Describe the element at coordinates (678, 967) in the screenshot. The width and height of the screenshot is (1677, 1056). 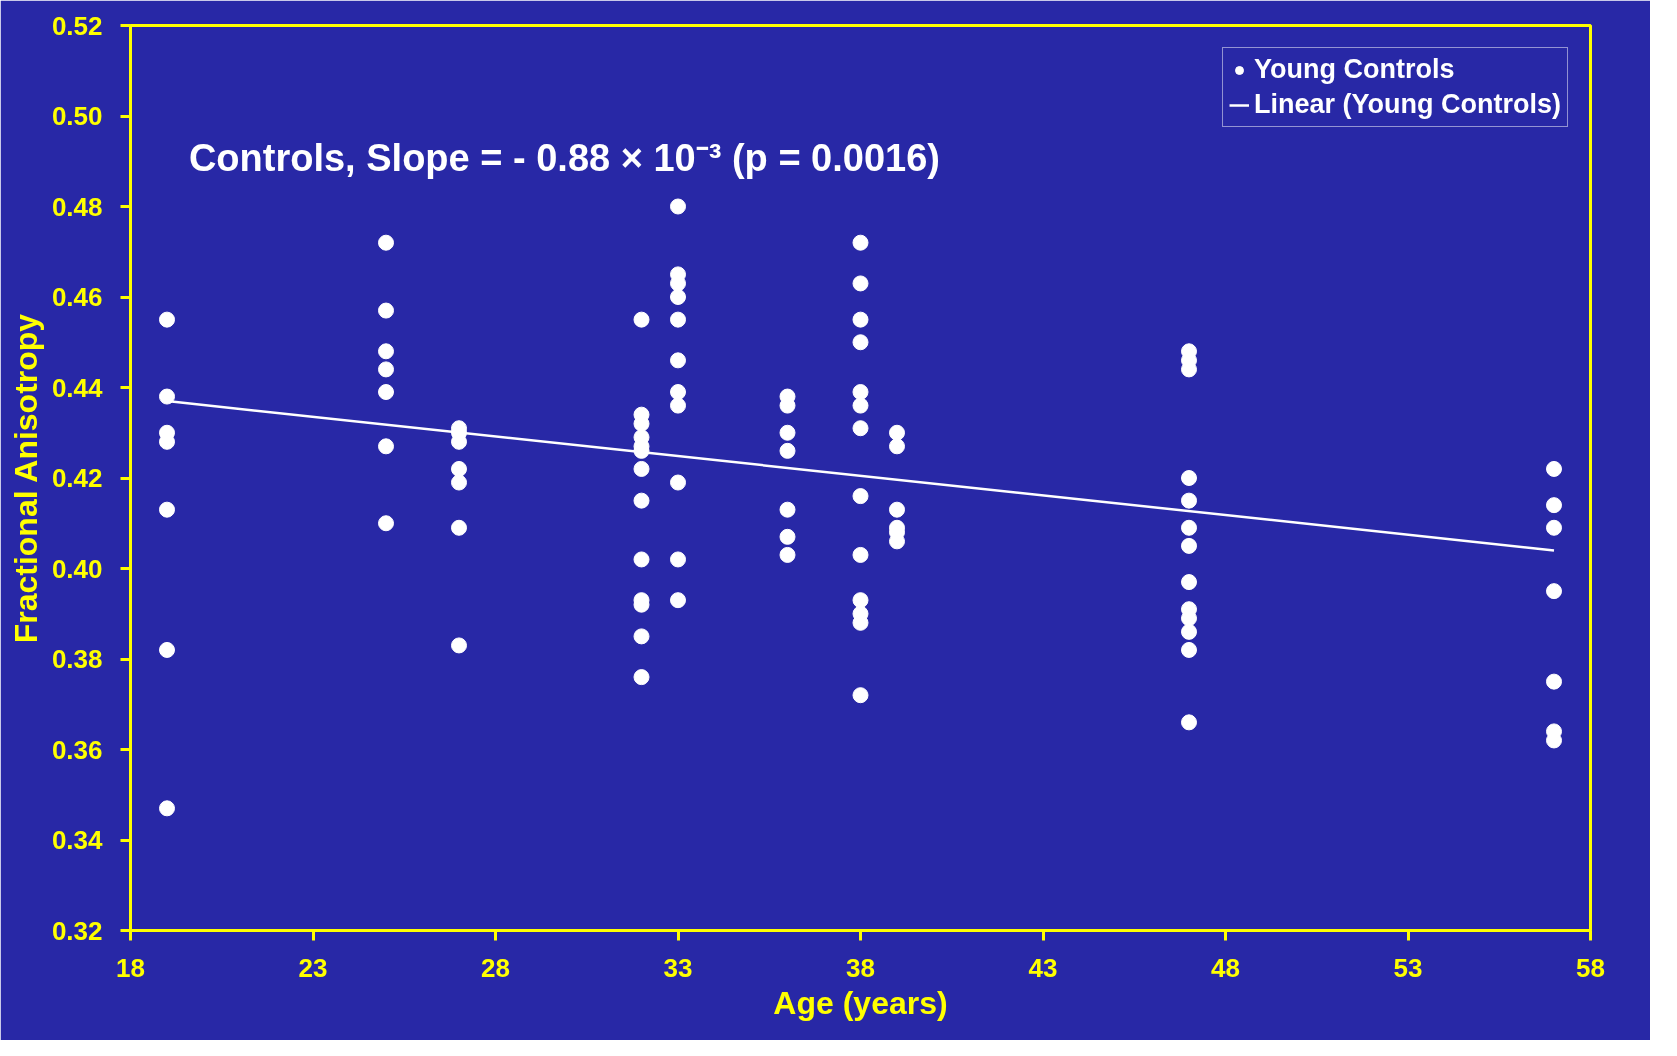
I see `x-tick-label: 33` at that location.